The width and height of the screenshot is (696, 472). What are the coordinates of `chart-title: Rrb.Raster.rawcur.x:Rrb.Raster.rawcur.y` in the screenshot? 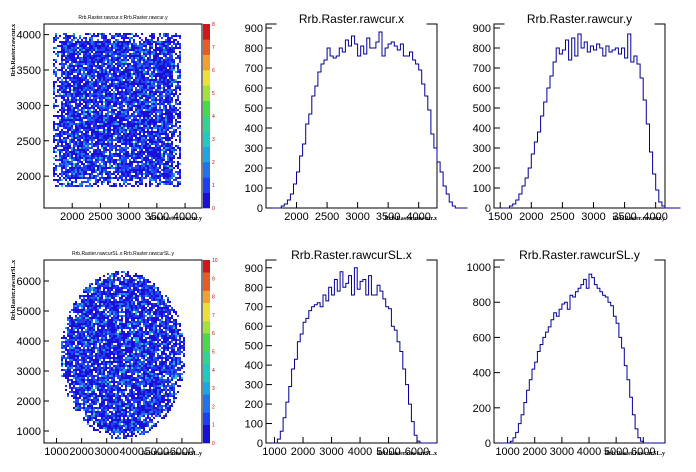 It's located at (123, 18).